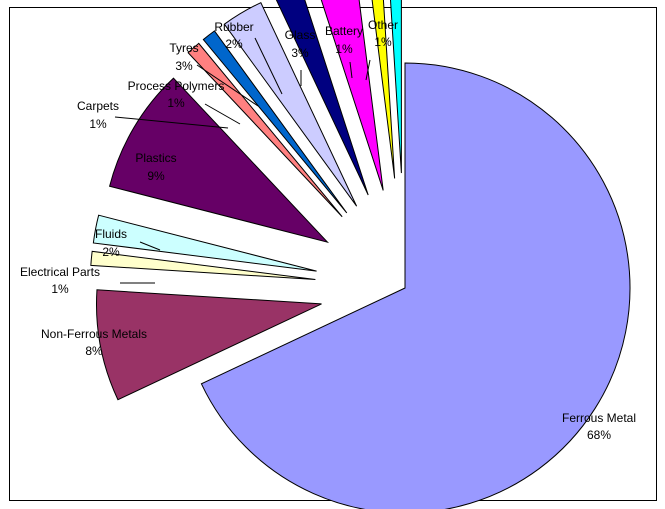  I want to click on slice-rubber, so click(322, 98).